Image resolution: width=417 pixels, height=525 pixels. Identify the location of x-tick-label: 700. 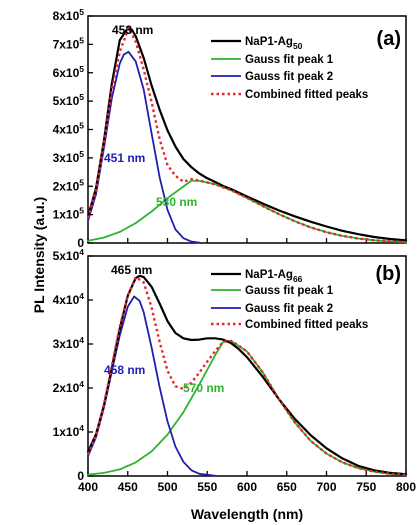
(326, 487).